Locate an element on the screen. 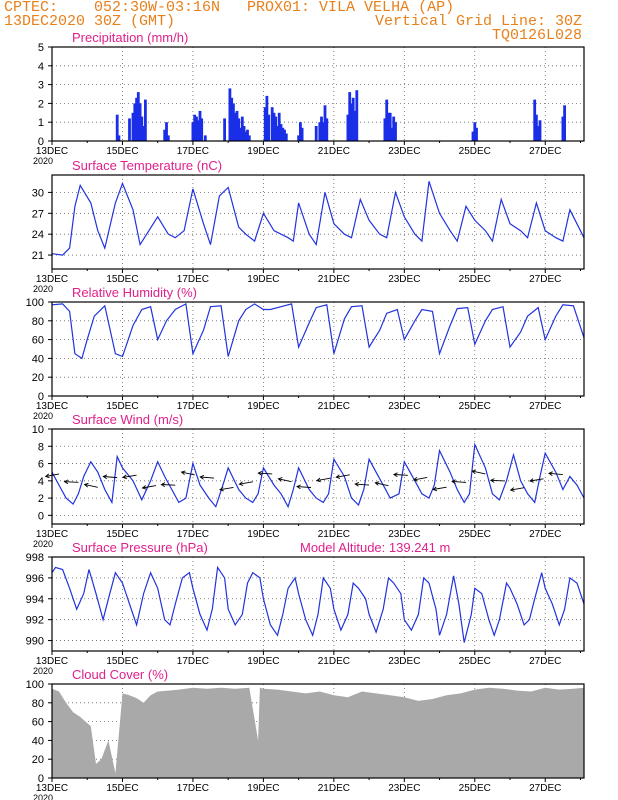 The image size is (618, 800). temperature-year-label: 2020 is located at coordinates (43, 289).